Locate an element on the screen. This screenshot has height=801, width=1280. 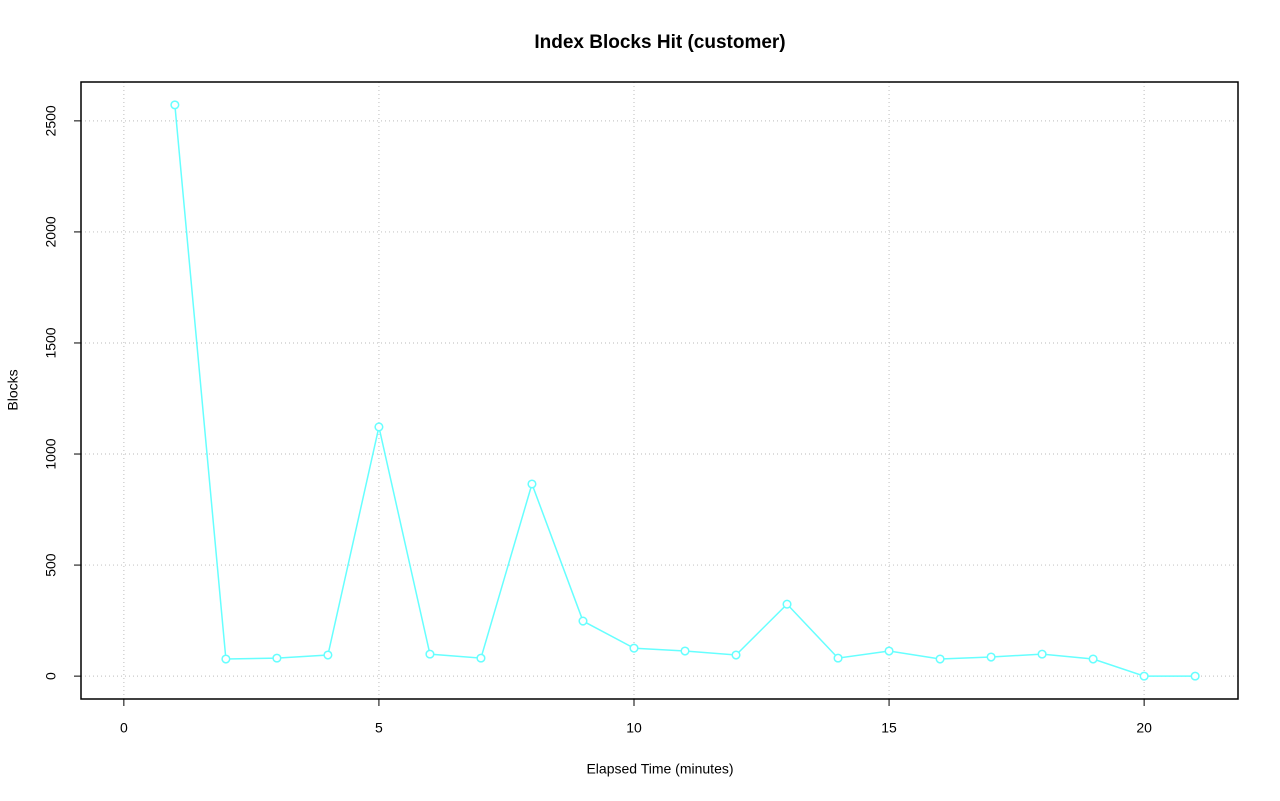
y-tick-label: 1000 is located at coordinates (51, 453).